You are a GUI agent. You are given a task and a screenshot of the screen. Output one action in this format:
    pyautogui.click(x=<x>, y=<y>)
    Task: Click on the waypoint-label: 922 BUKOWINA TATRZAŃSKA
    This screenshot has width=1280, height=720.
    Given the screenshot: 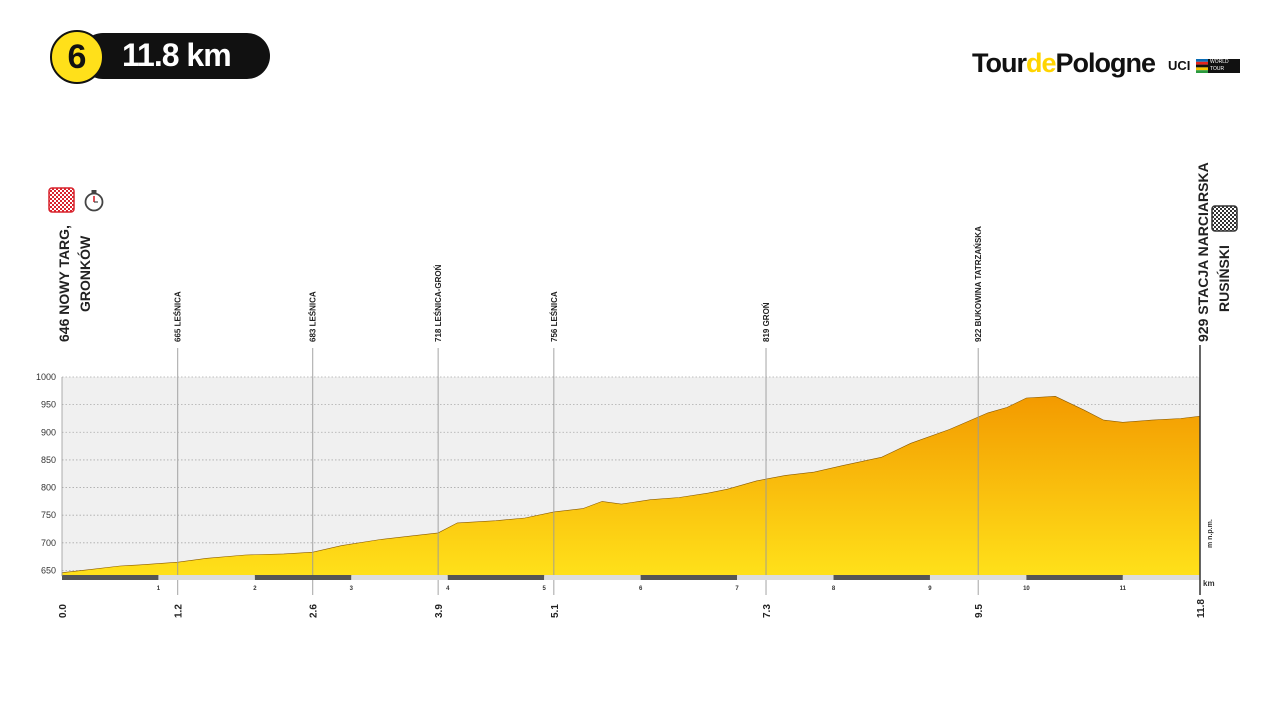 What is the action you would take?
    pyautogui.click(x=978, y=284)
    